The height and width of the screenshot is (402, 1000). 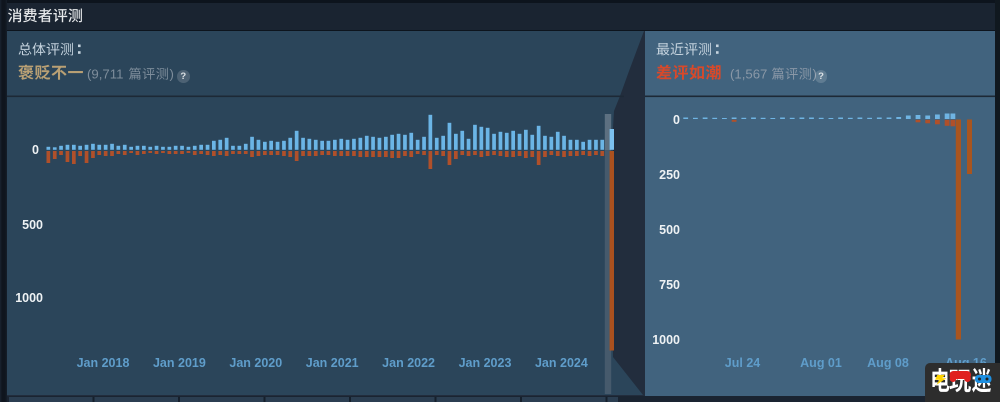 I want to click on svg-text: (1,567, so click(x=748, y=73).